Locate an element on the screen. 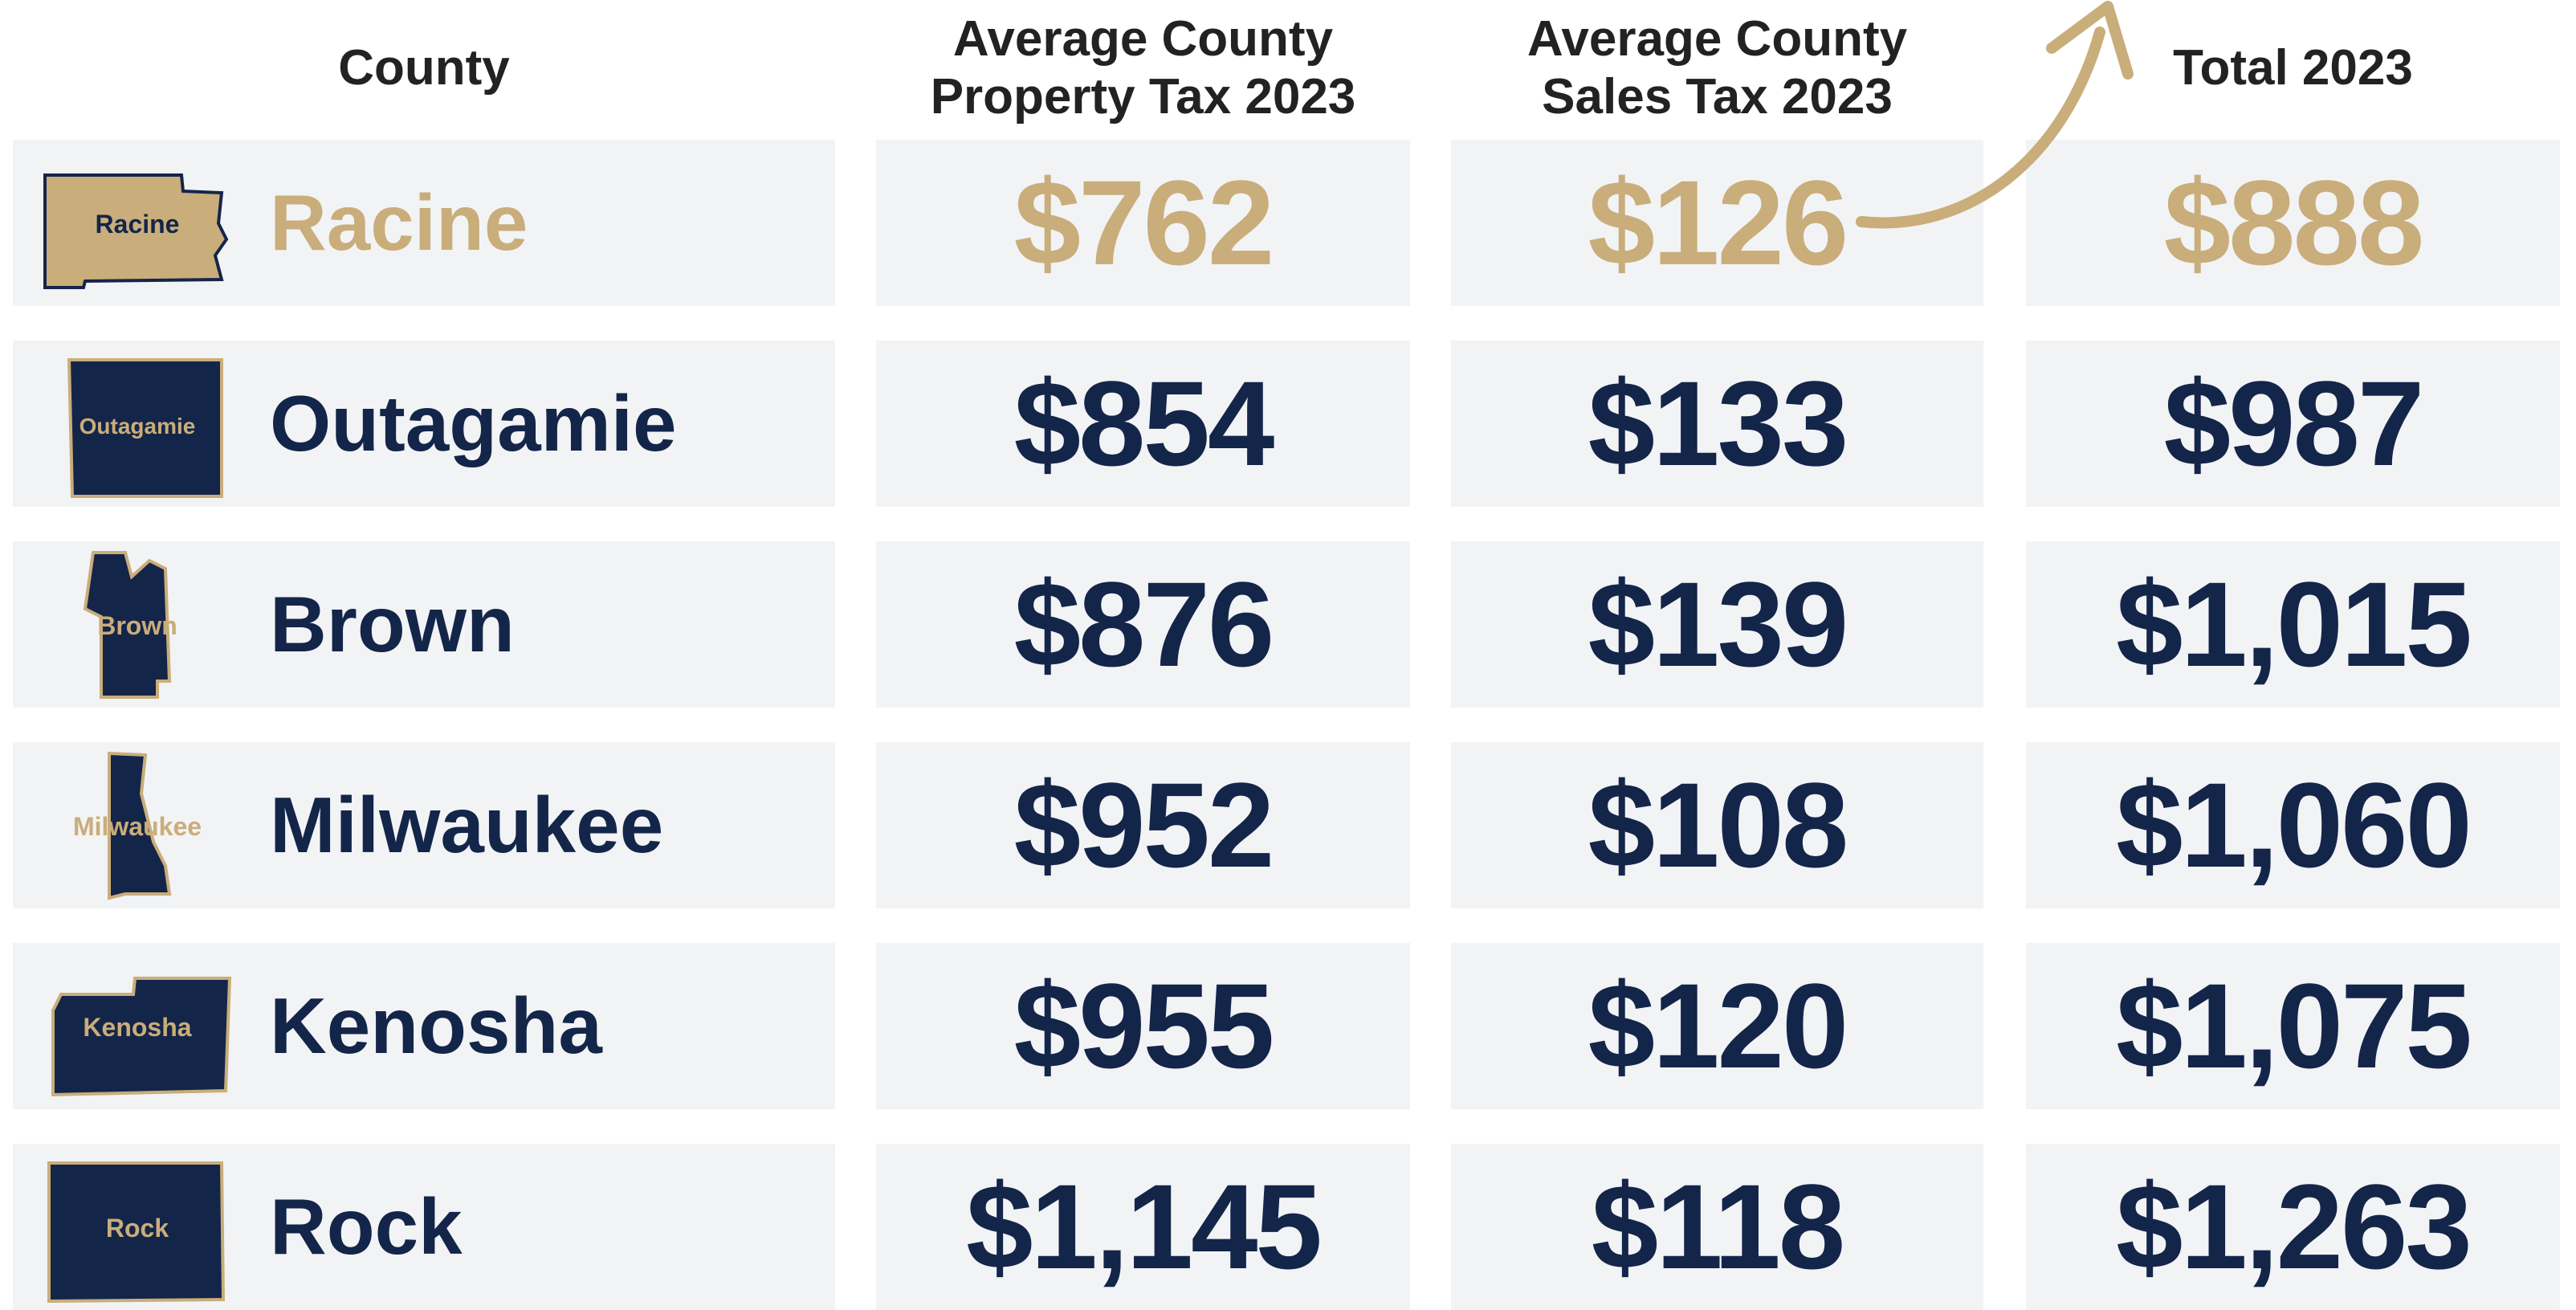 This screenshot has width=2576, height=1310. value-text: $888 is located at coordinates (2294, 222).